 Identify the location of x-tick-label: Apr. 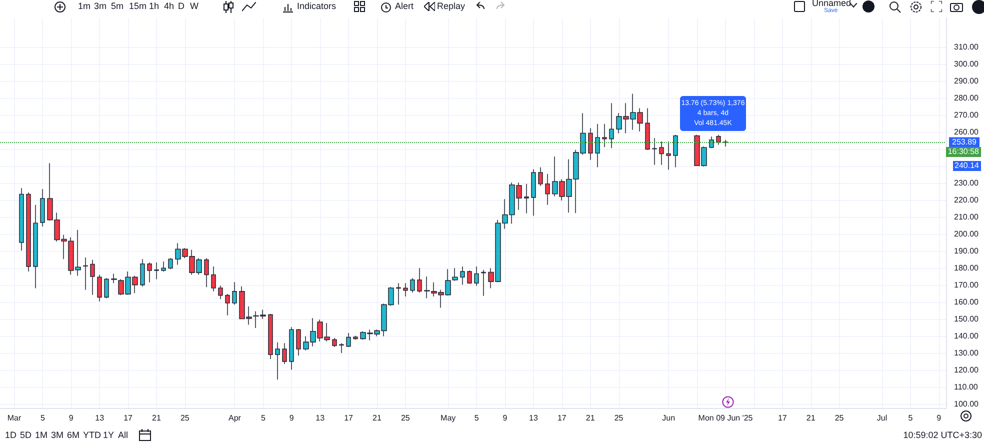
(235, 418).